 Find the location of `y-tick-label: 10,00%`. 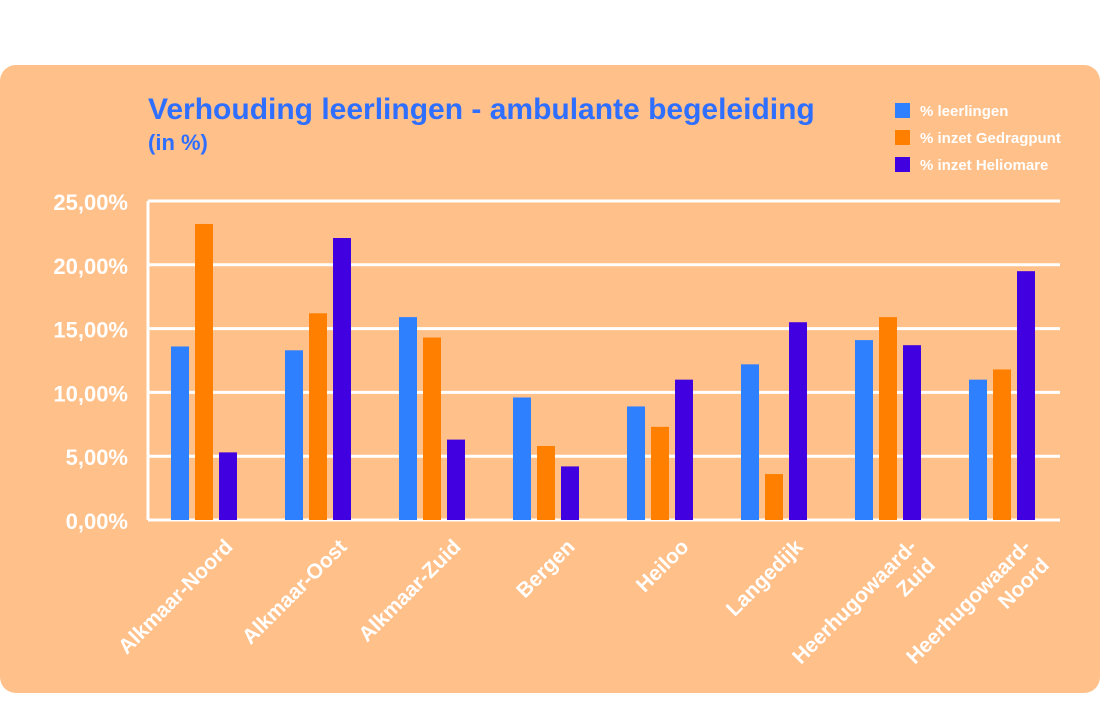

y-tick-label: 10,00% is located at coordinates (90, 393).